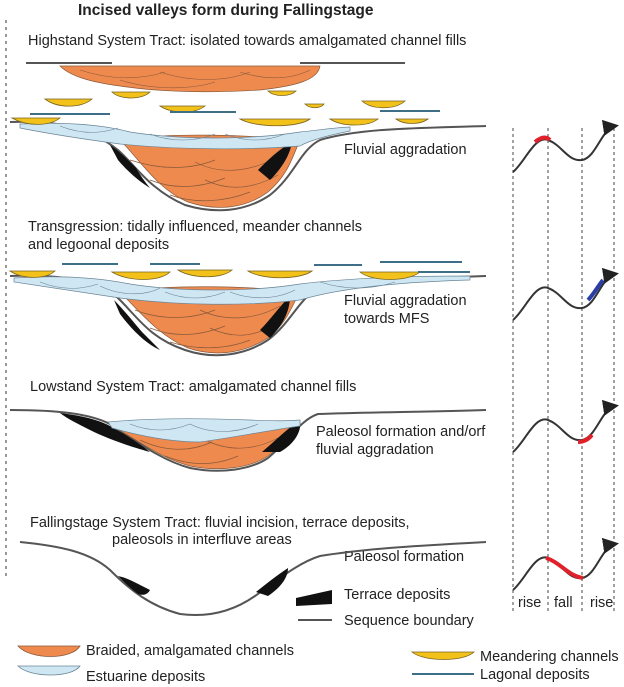 The height and width of the screenshot is (687, 624). I want to click on legend-sequence-label: Sequence boundary, so click(409, 621).